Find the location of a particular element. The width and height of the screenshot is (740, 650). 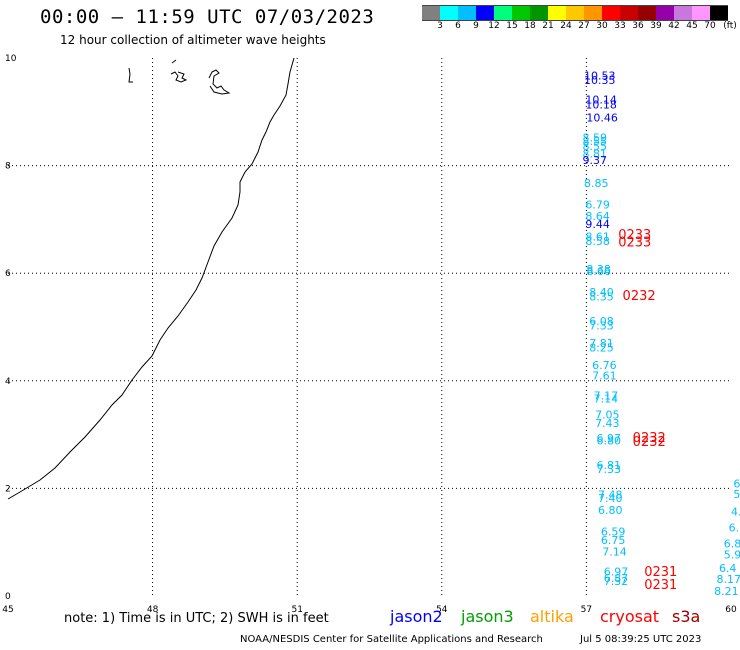

wave-height-label: 8.81 is located at coordinates (595, 154).